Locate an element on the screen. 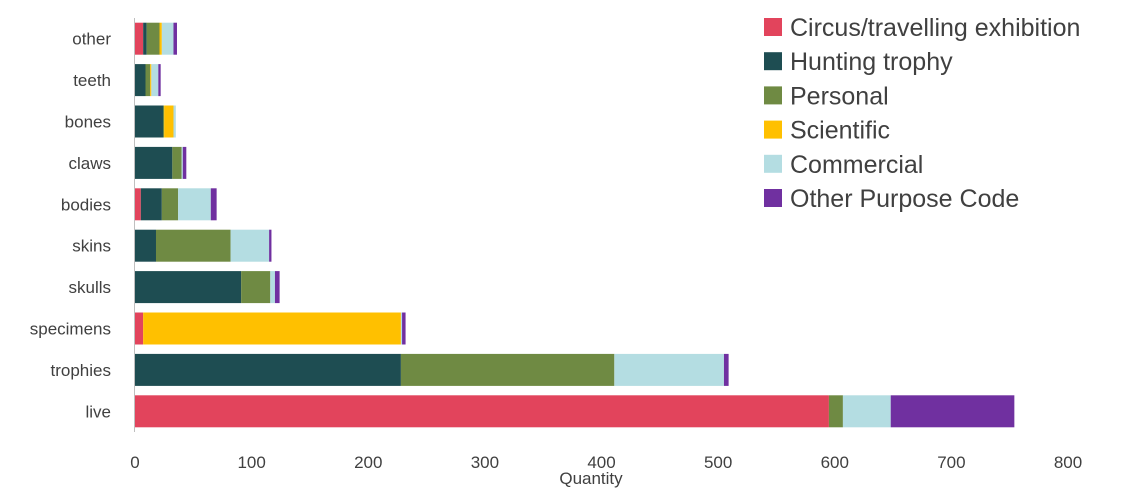  bar-bones-commercial is located at coordinates (174, 121).